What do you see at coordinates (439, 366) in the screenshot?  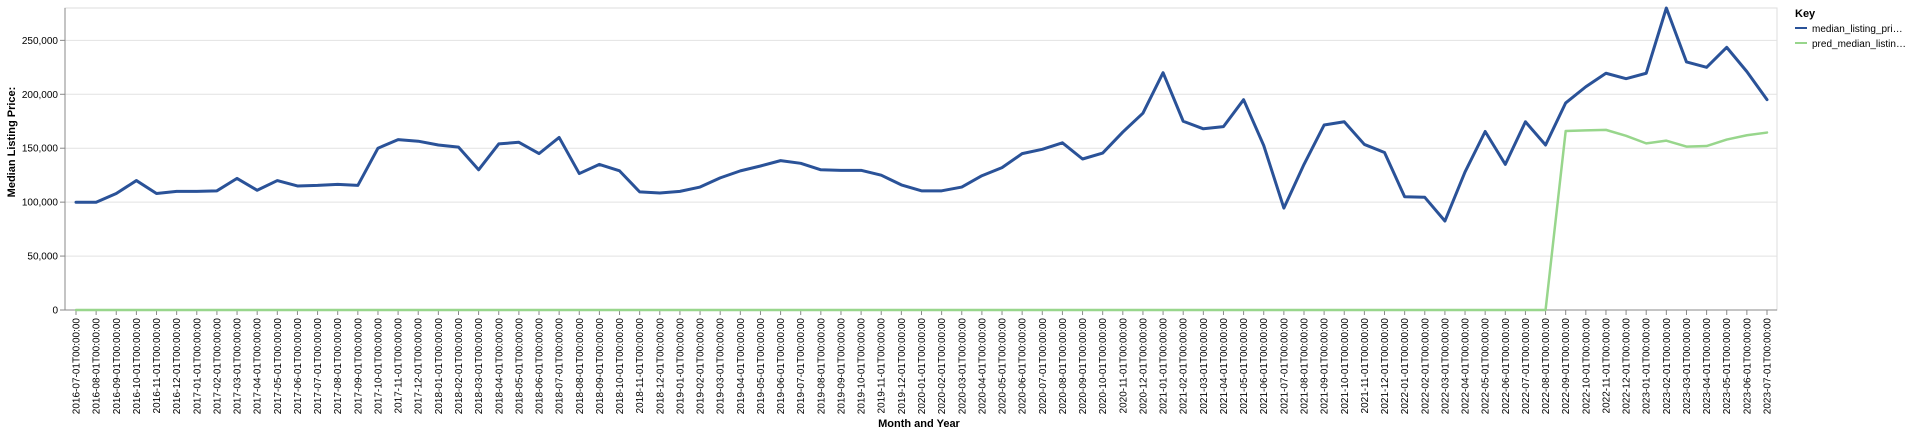 I see `x-tick-label: 2018-01-01T00:00:00` at bounding box center [439, 366].